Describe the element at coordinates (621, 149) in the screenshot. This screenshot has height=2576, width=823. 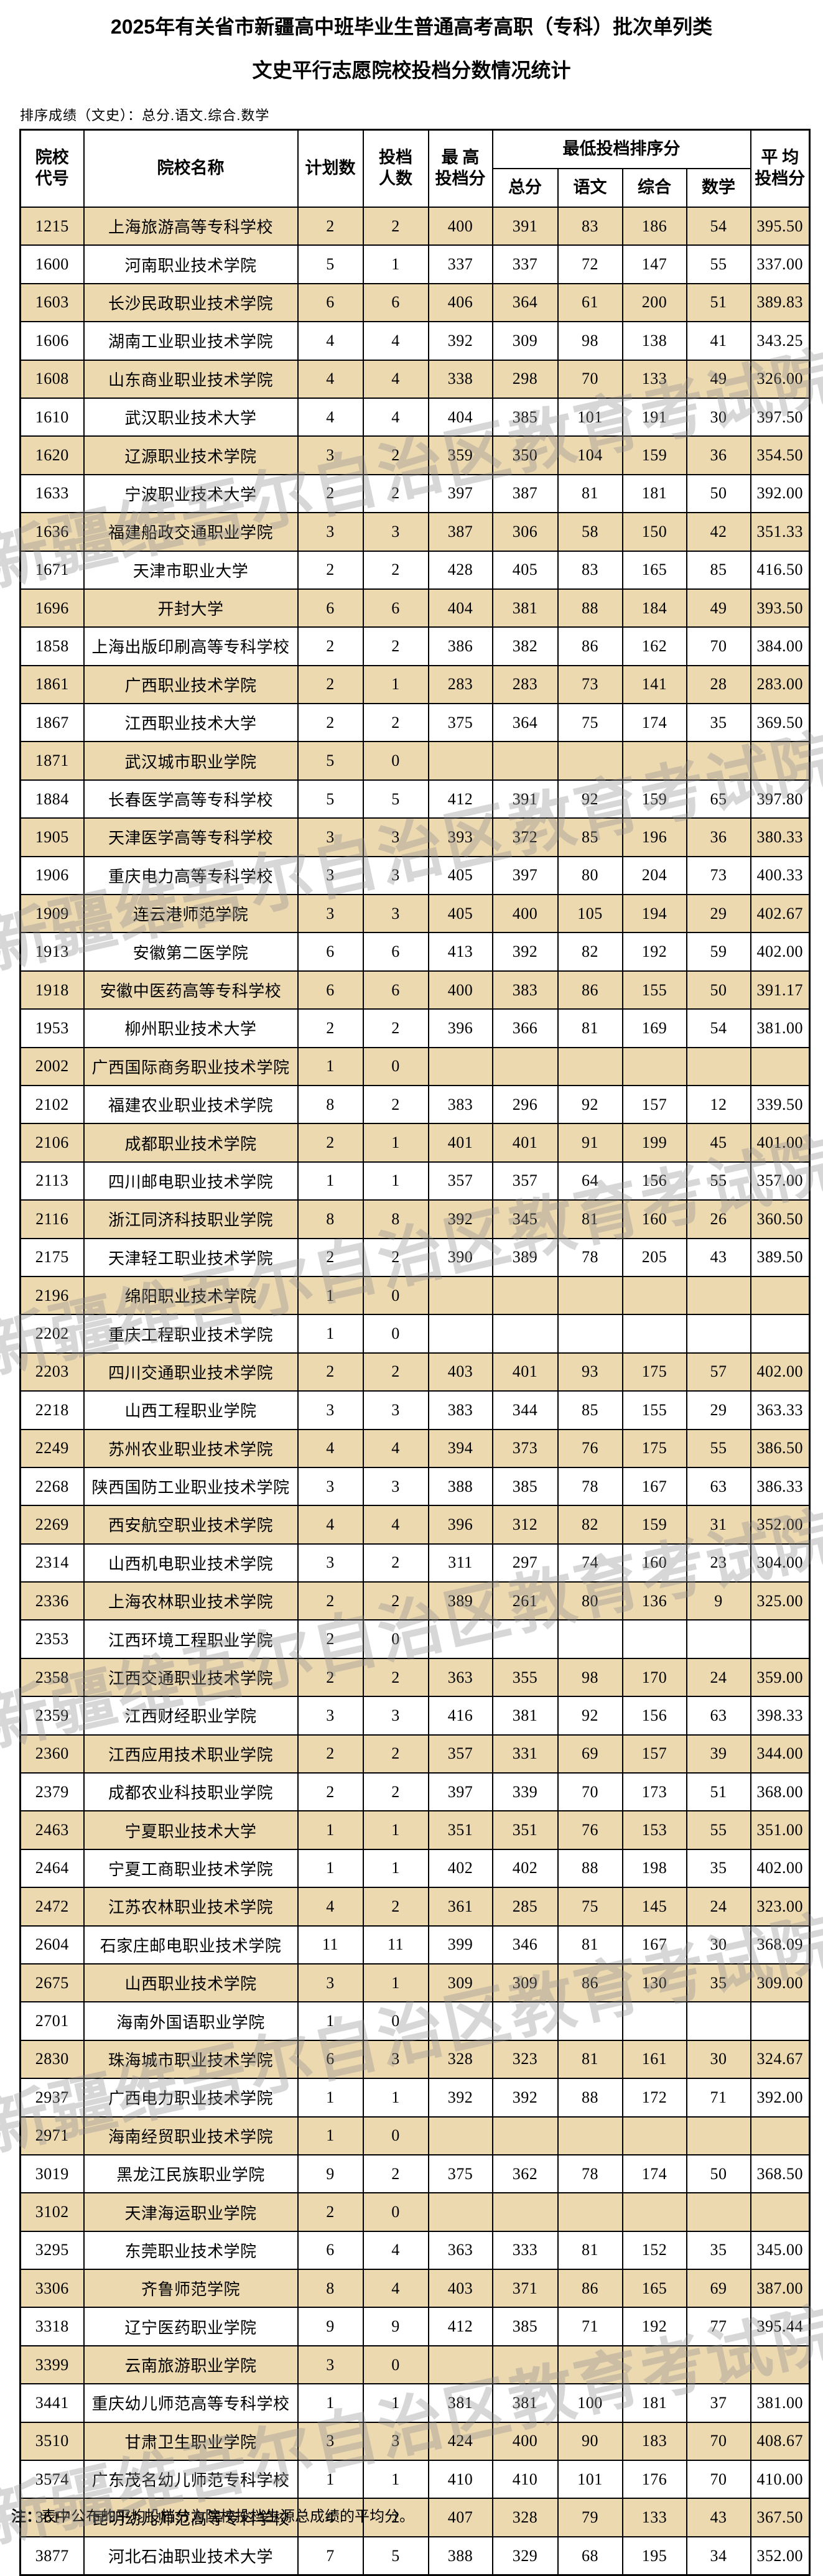
I see `col-header-min-group: 最低投档排序分` at that location.